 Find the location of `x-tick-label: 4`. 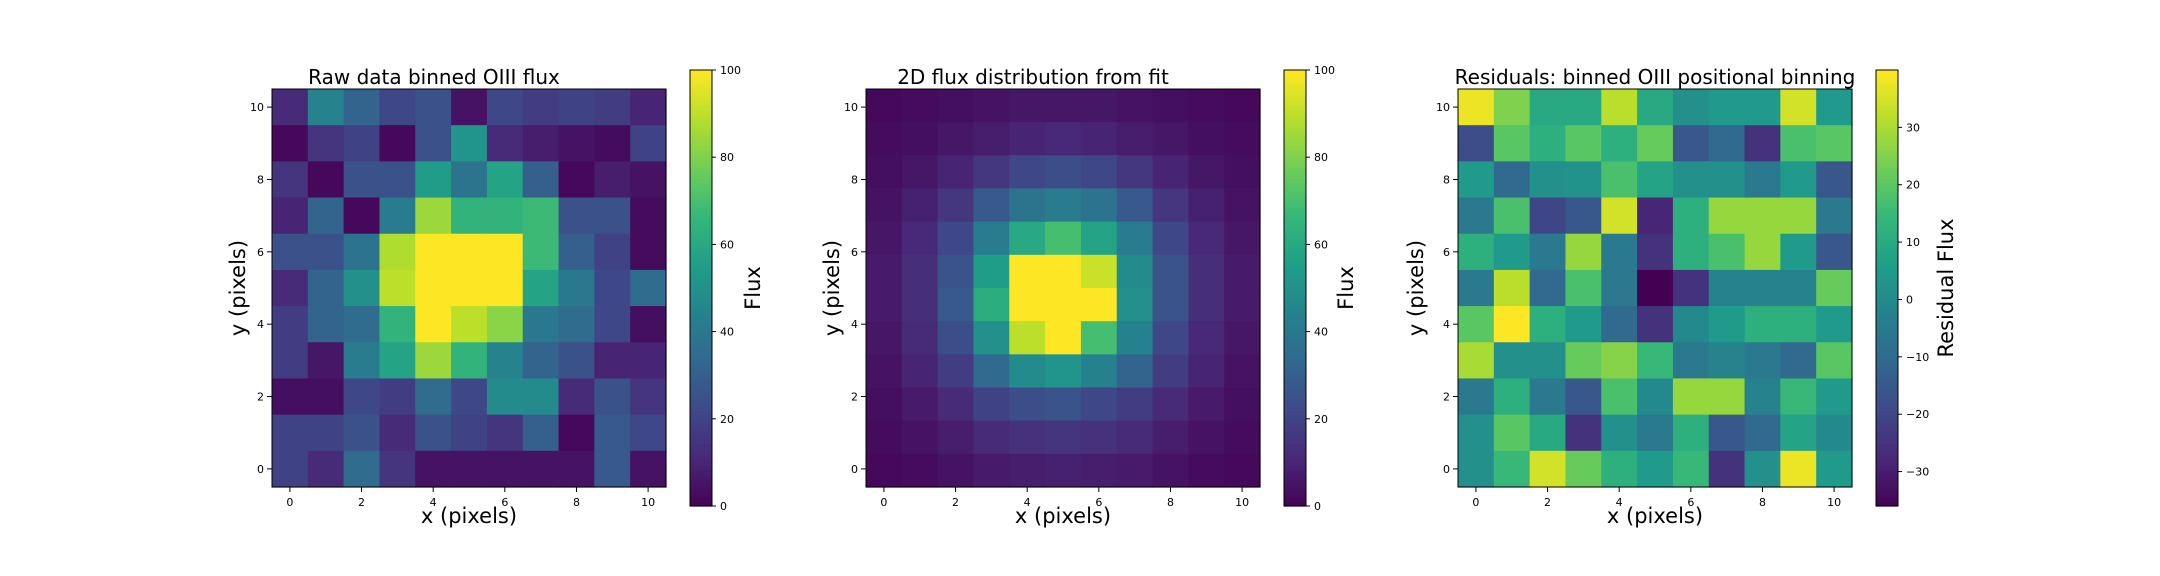

x-tick-label: 4 is located at coordinates (1027, 502).